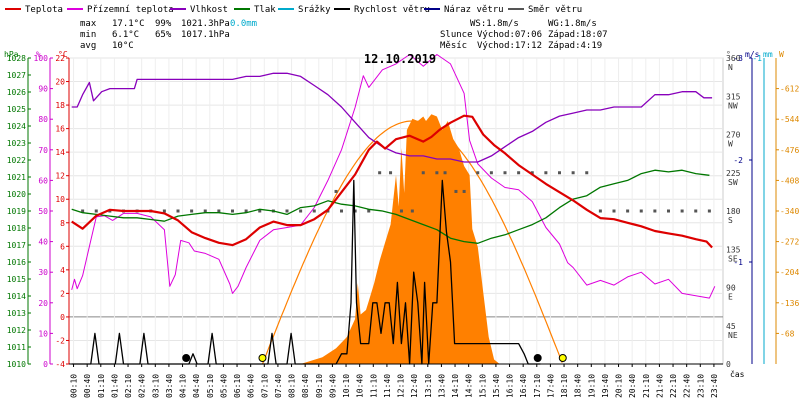 This screenshot has width=800, height=400. Describe the element at coordinates (186, 358) in the screenshot. I see `moonset-marker` at that location.